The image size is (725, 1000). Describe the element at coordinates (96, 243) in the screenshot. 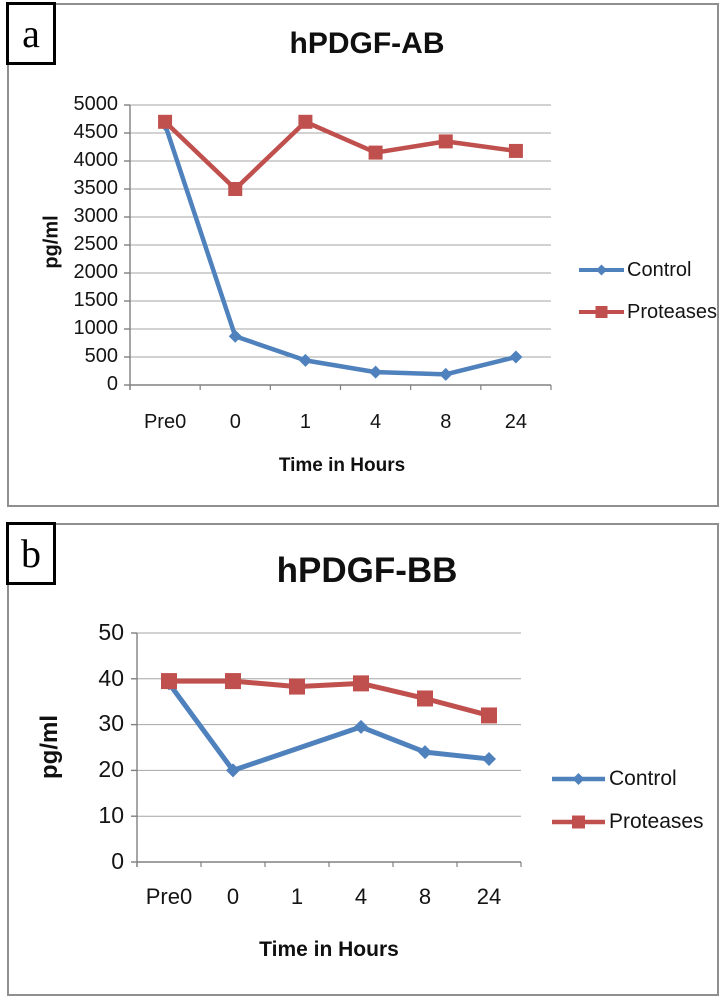

I see `y-tick-label: 2500` at that location.